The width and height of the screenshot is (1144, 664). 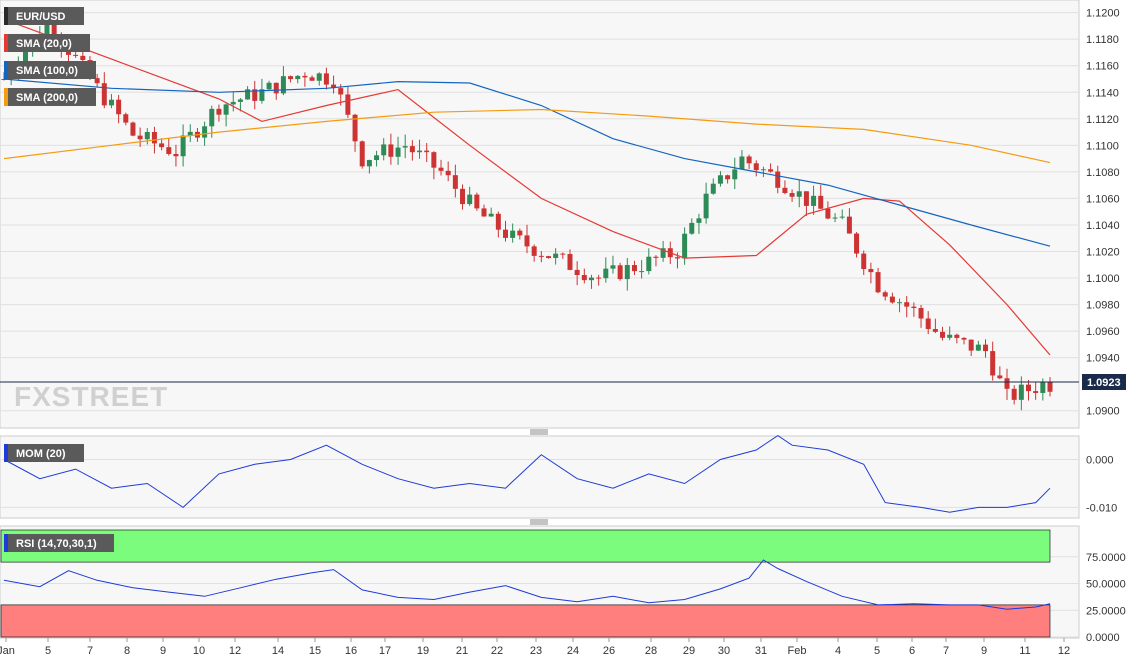 What do you see at coordinates (44, 453) in the screenshot?
I see `legend-mom: MOM (20)` at bounding box center [44, 453].